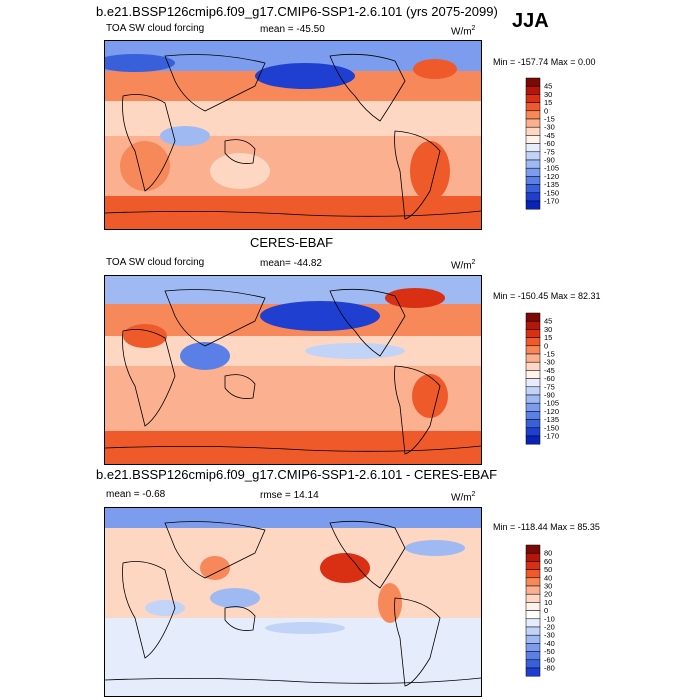  What do you see at coordinates (549, 618) in the screenshot?
I see `colorbar-tick-label: -10` at bounding box center [549, 618].